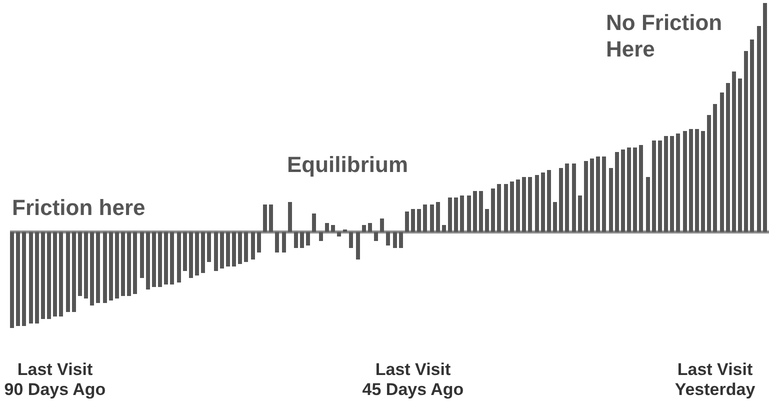 Image resolution: width=769 pixels, height=409 pixels. What do you see at coordinates (664, 36) in the screenshot?
I see `annotation: No Friction Here` at bounding box center [664, 36].